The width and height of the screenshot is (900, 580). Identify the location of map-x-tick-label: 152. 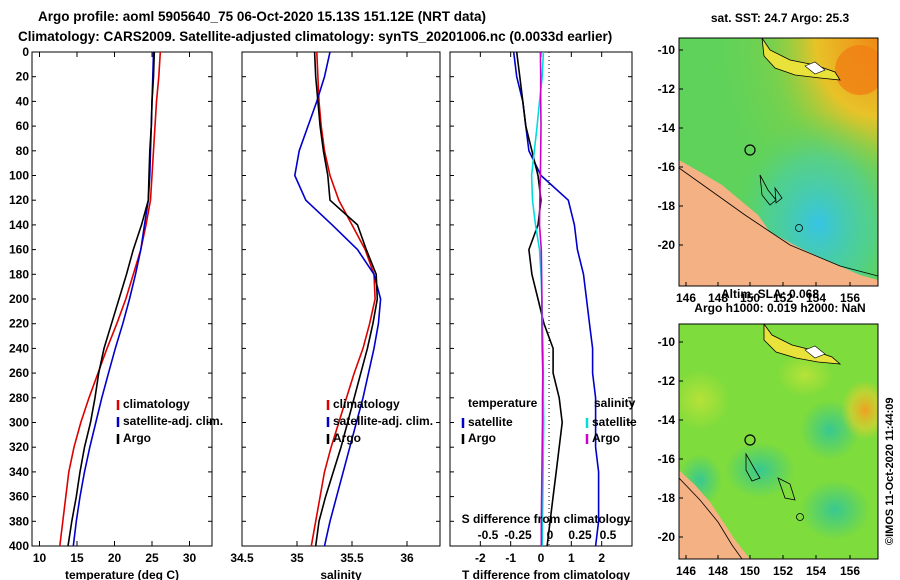
(783, 298).